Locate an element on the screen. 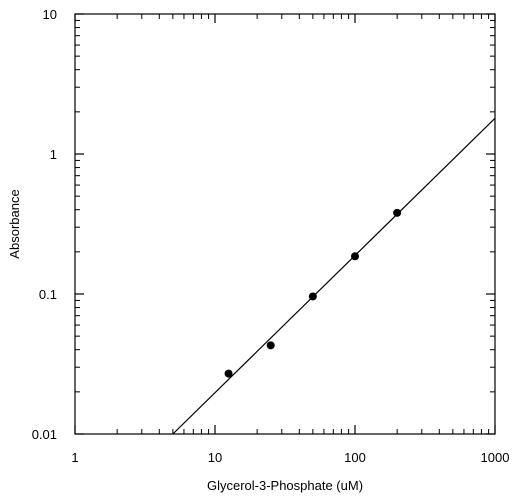 The height and width of the screenshot is (497, 514). x-axis-label: Glycerol-3-Phosphate (uM) is located at coordinates (285, 485).